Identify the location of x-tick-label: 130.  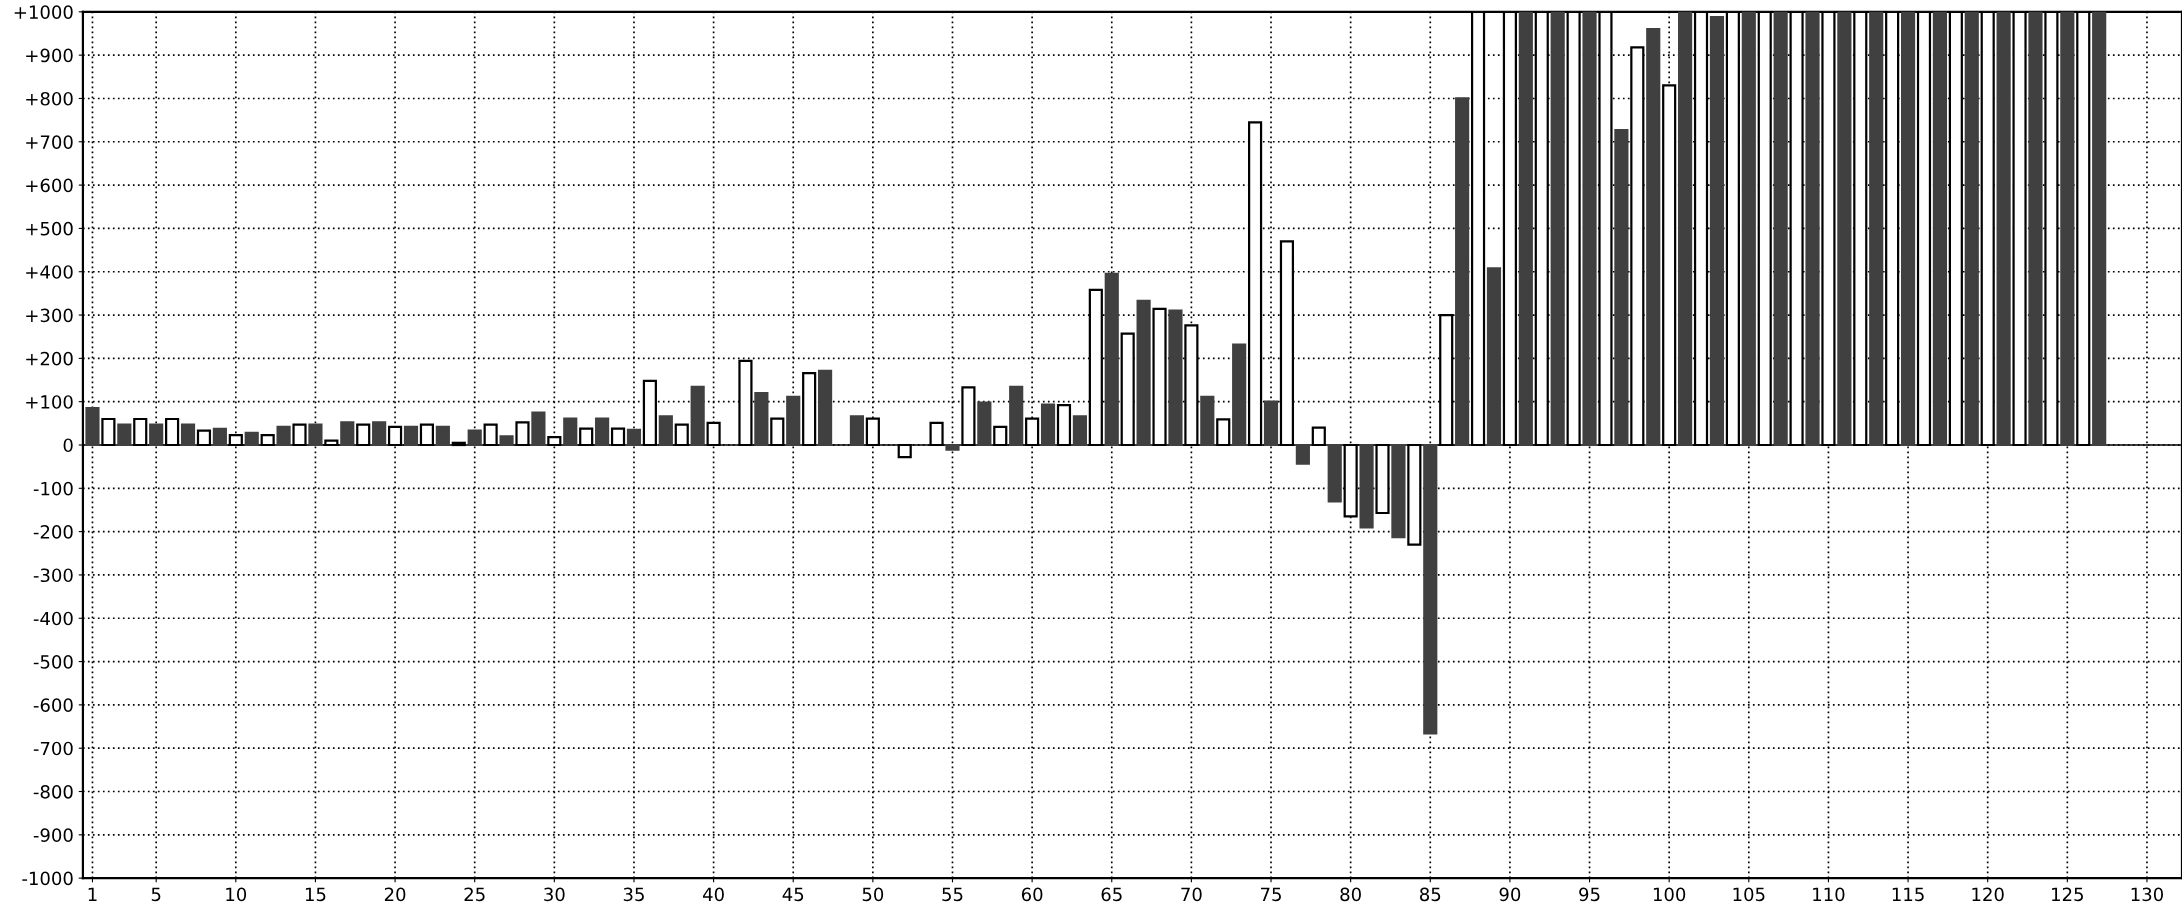
(2147, 894).